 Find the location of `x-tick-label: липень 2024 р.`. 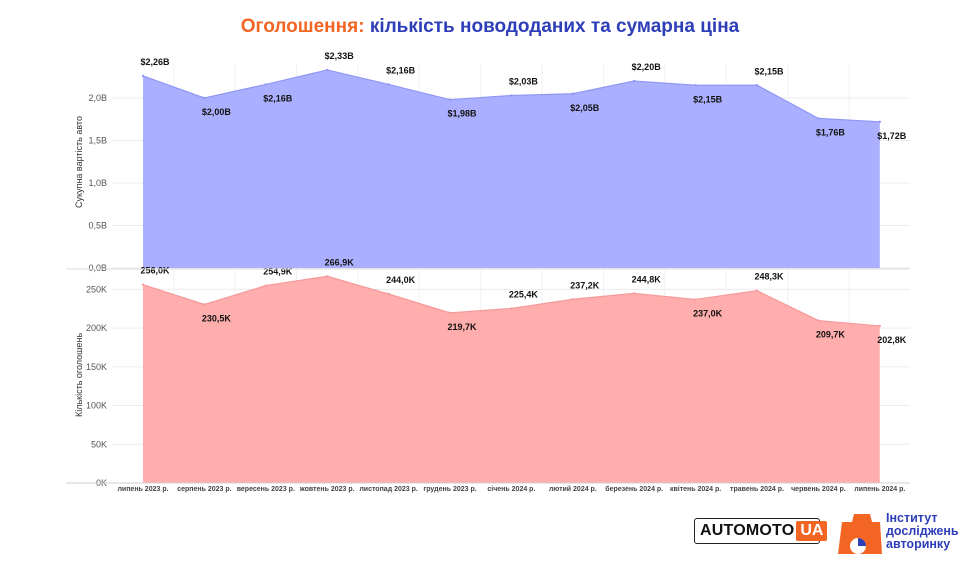

x-tick-label: липень 2024 р. is located at coordinates (879, 489).